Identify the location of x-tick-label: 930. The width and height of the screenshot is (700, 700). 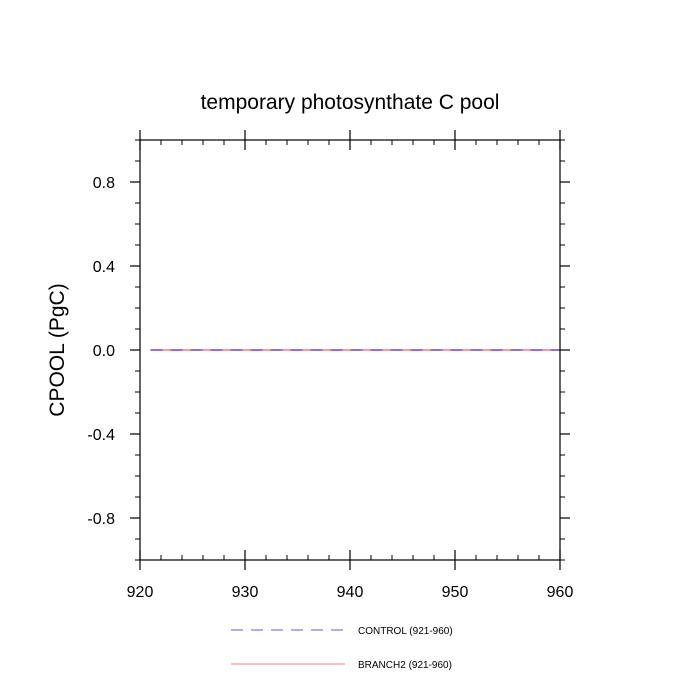
(245, 592).